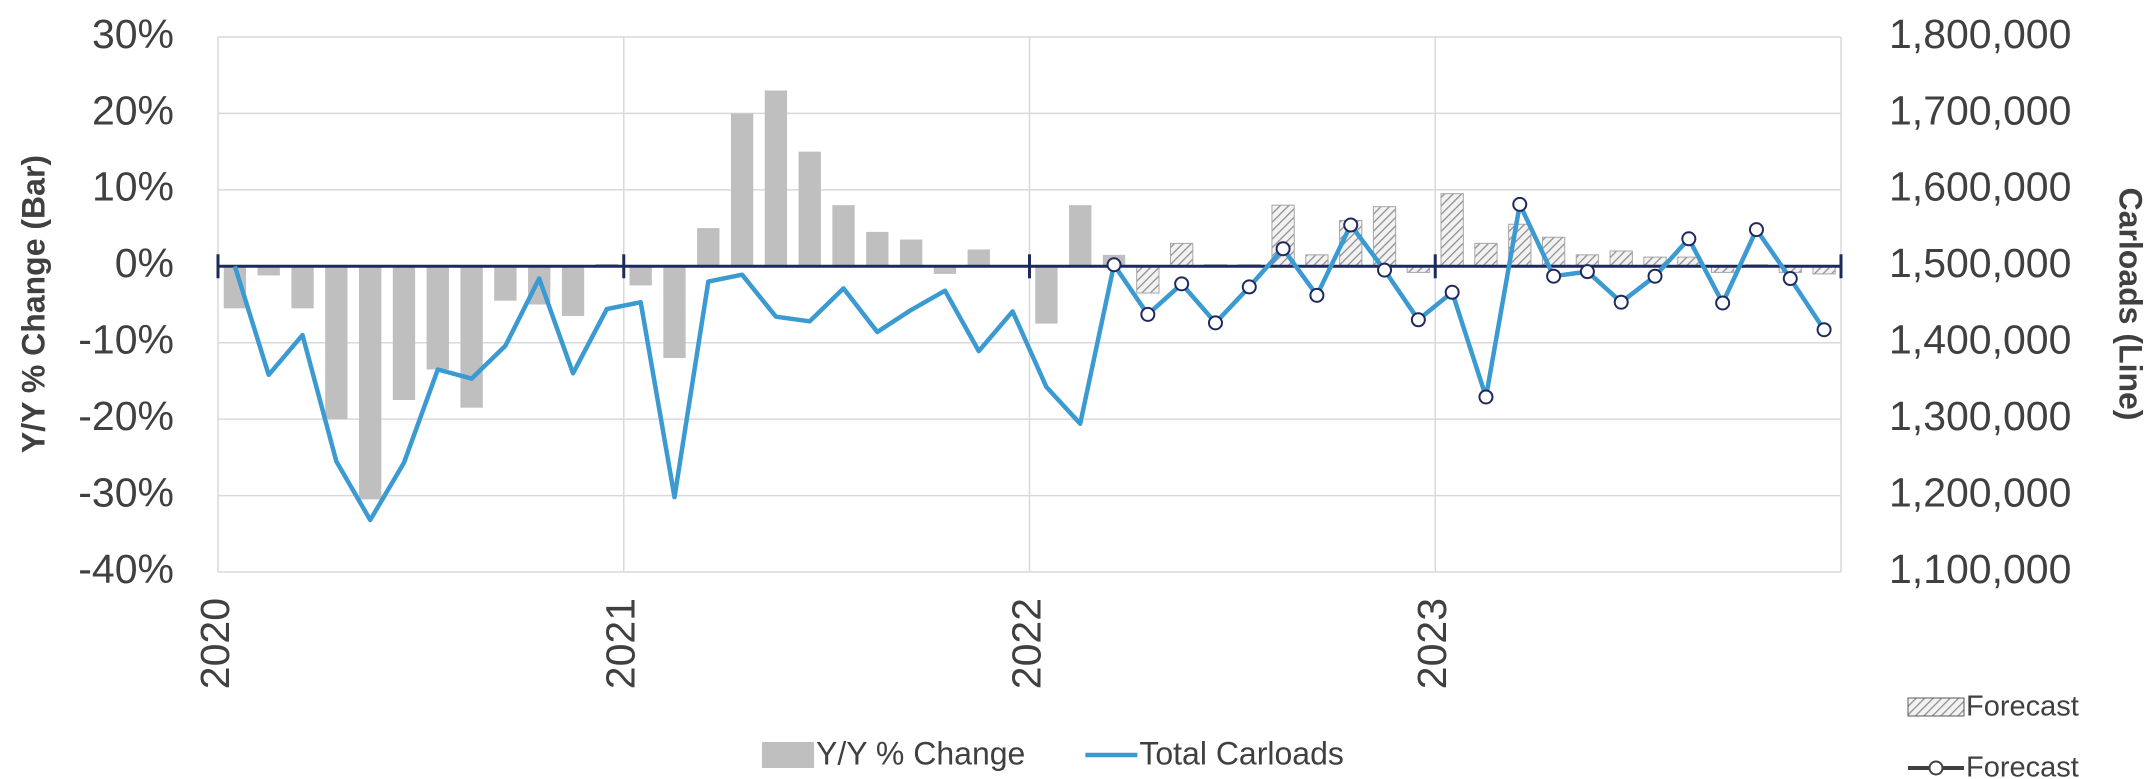 This screenshot has width=2150, height=779. Describe the element at coordinates (1432, 643) in the screenshot. I see `x-tick-label: 2023` at that location.